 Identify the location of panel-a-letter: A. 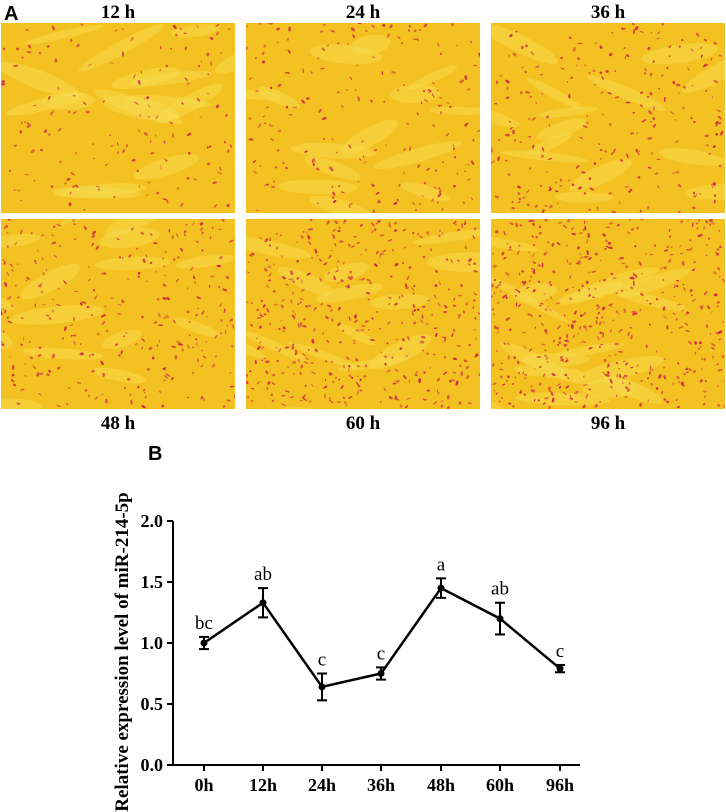
(11, 14).